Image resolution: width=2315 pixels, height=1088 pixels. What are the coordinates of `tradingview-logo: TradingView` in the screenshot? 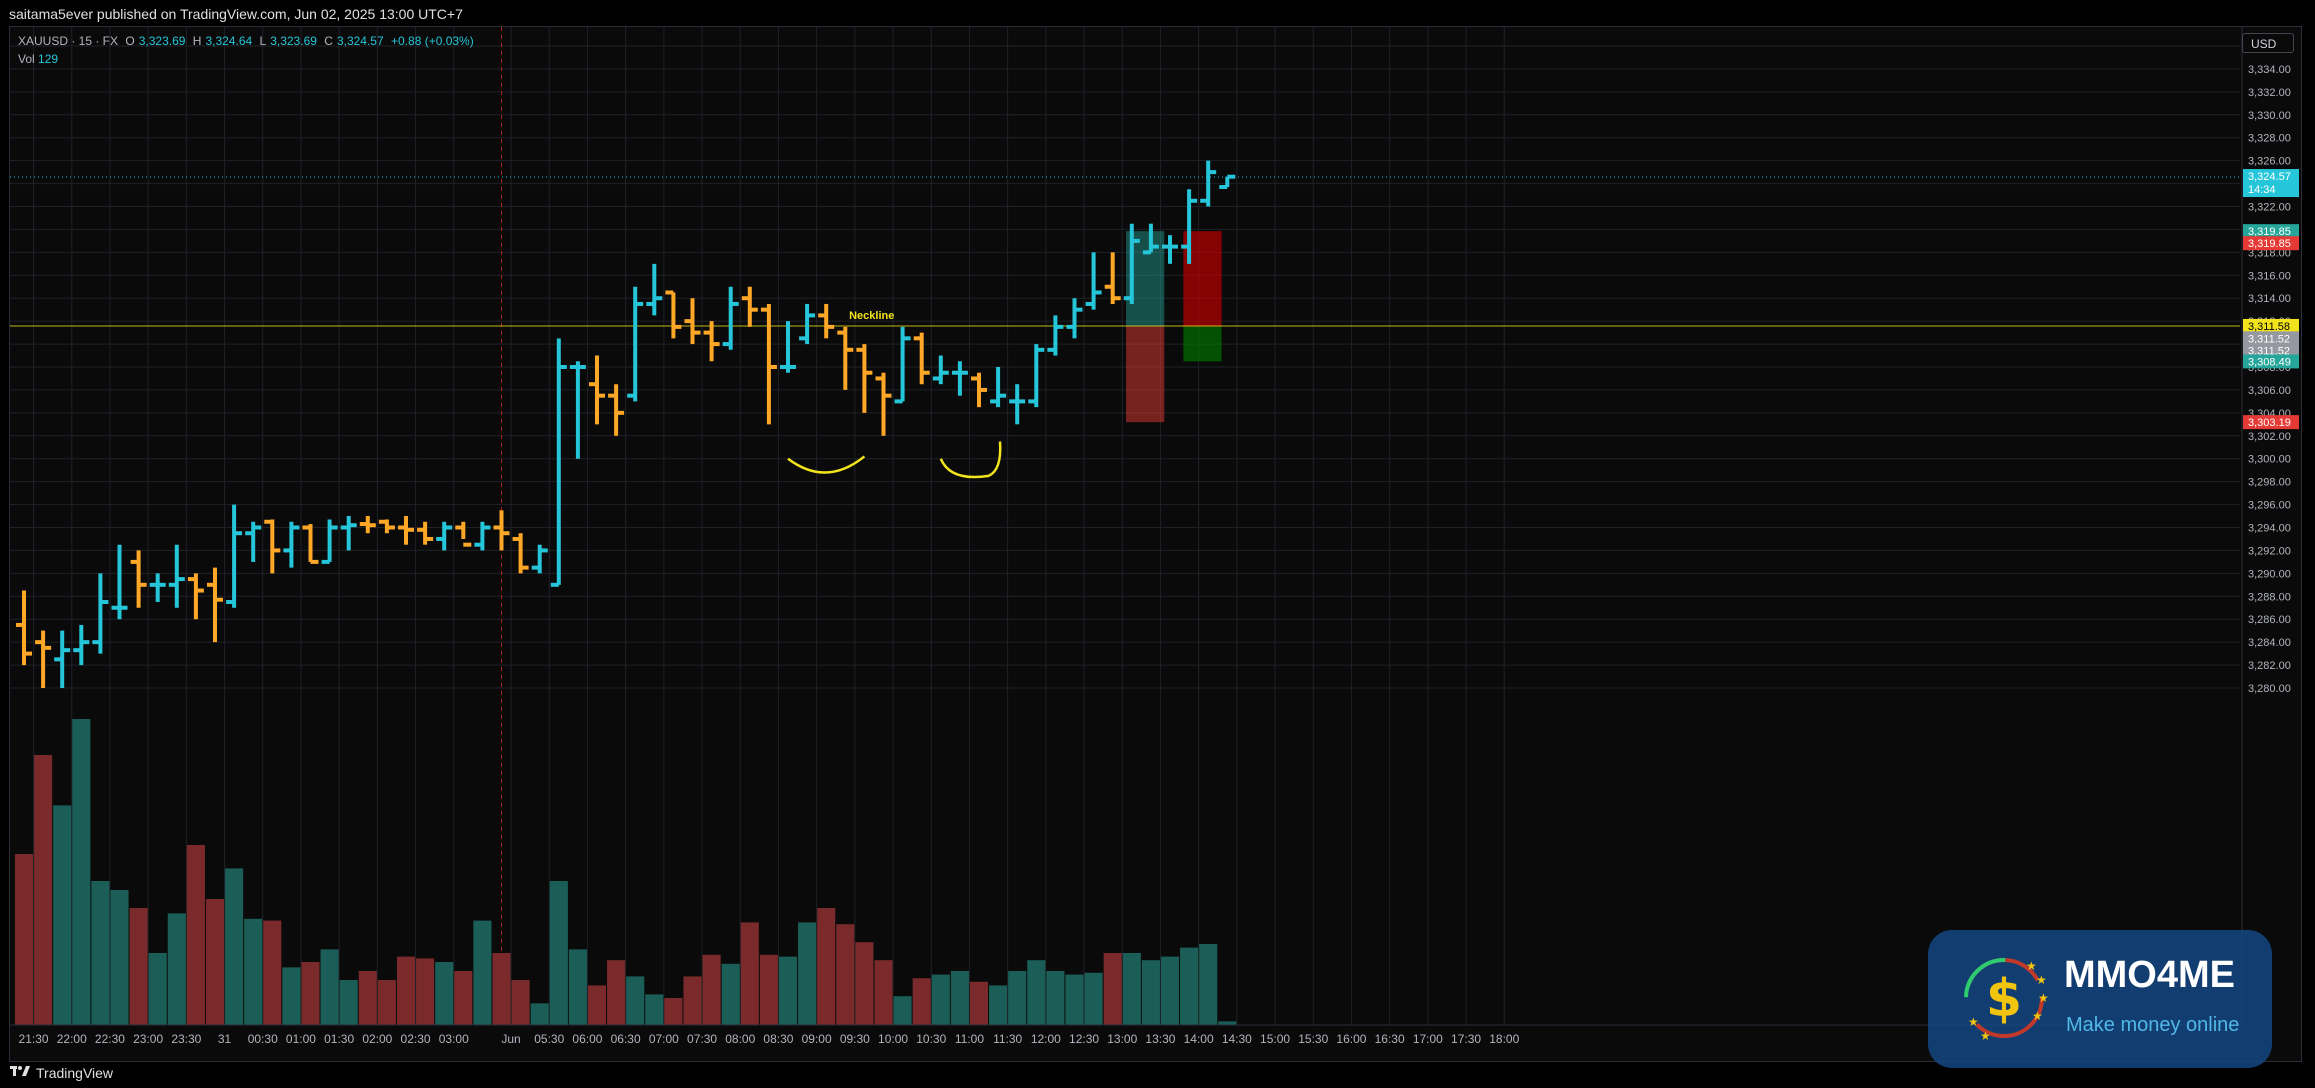 It's located at (61, 1072).